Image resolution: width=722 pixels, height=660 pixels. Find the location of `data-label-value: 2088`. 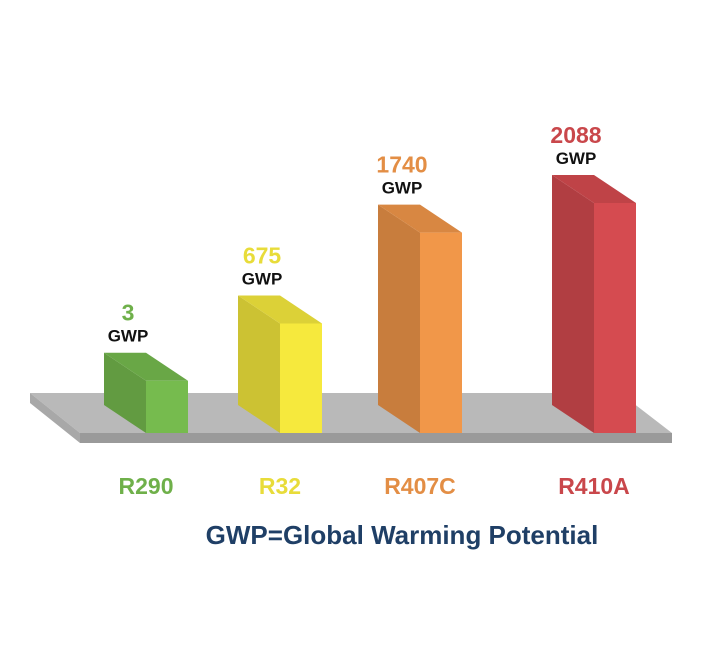

data-label-value: 2088 is located at coordinates (575, 135).